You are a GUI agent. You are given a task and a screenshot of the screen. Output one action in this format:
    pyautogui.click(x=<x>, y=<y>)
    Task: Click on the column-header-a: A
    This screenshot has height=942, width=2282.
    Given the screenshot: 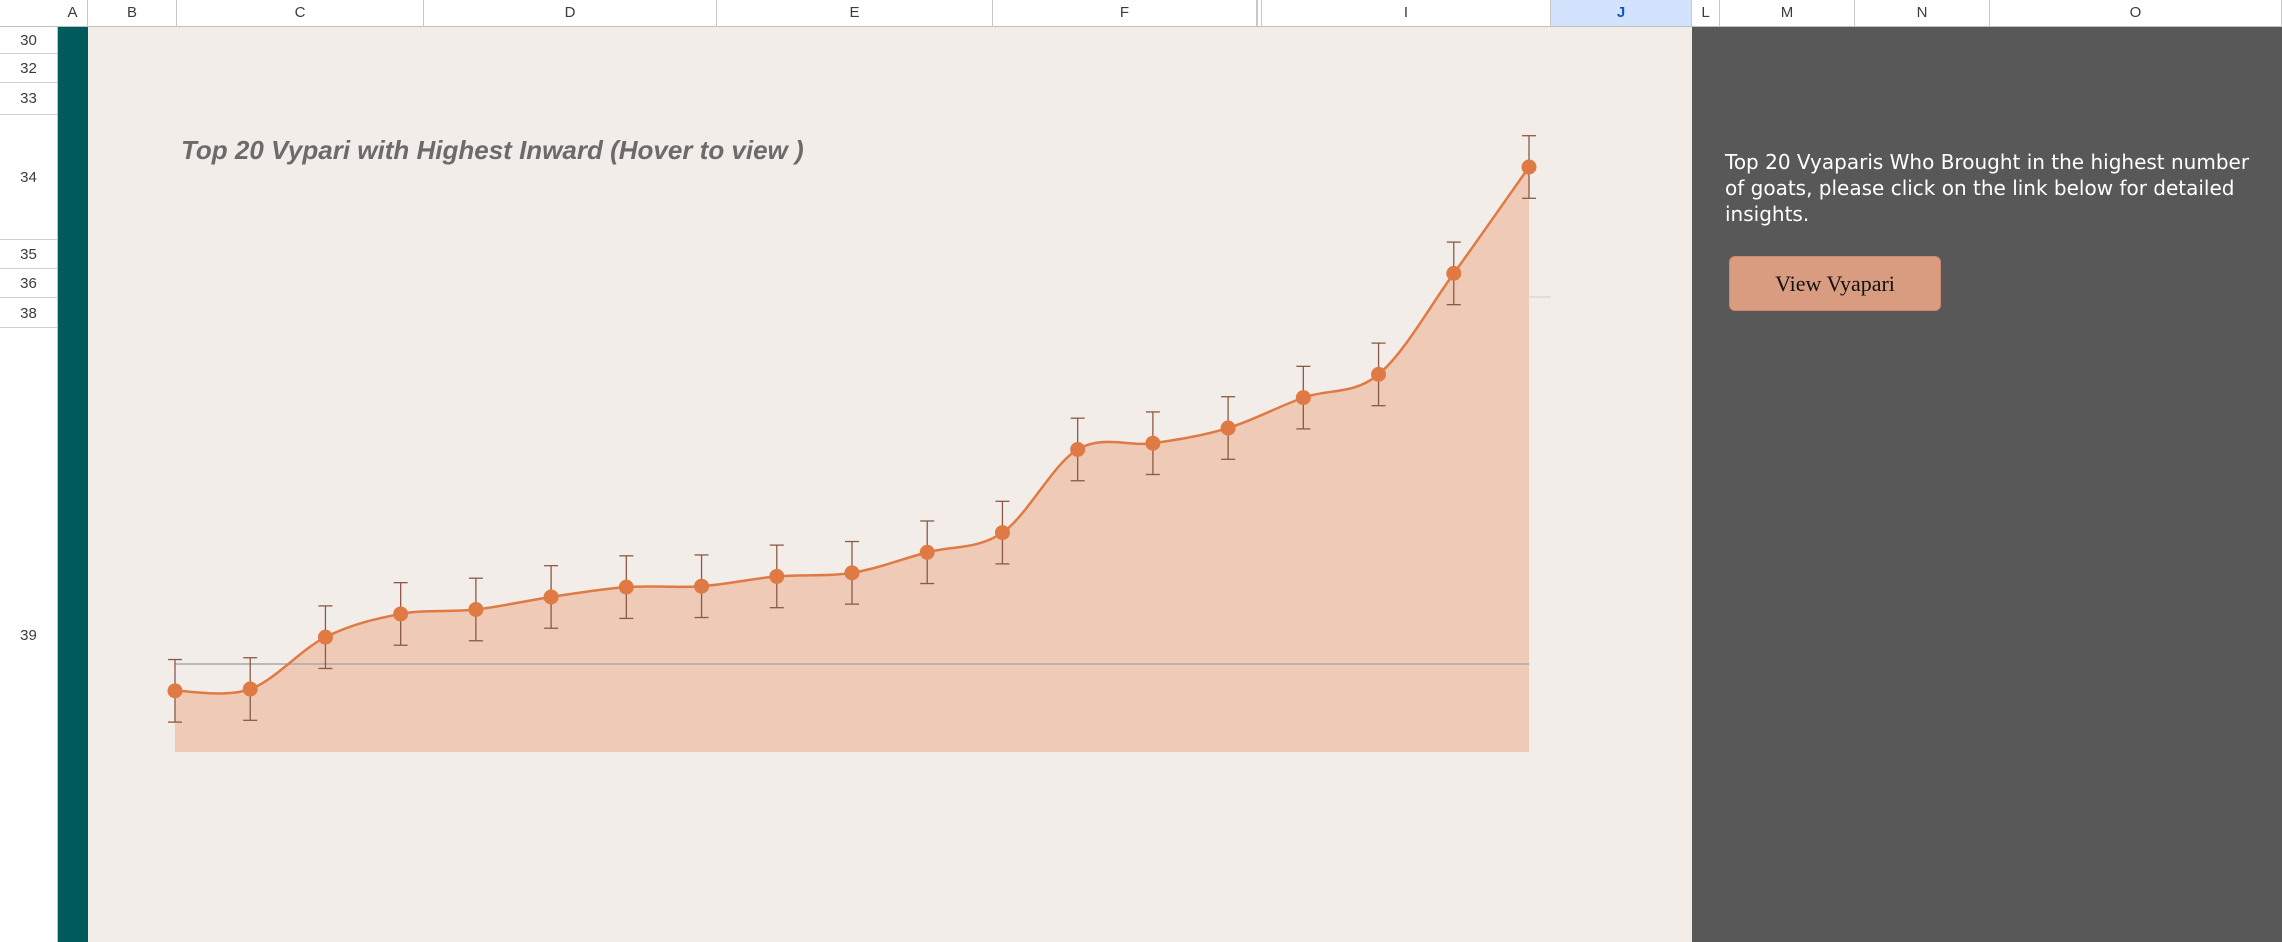 What is the action you would take?
    pyautogui.click(x=73, y=13)
    